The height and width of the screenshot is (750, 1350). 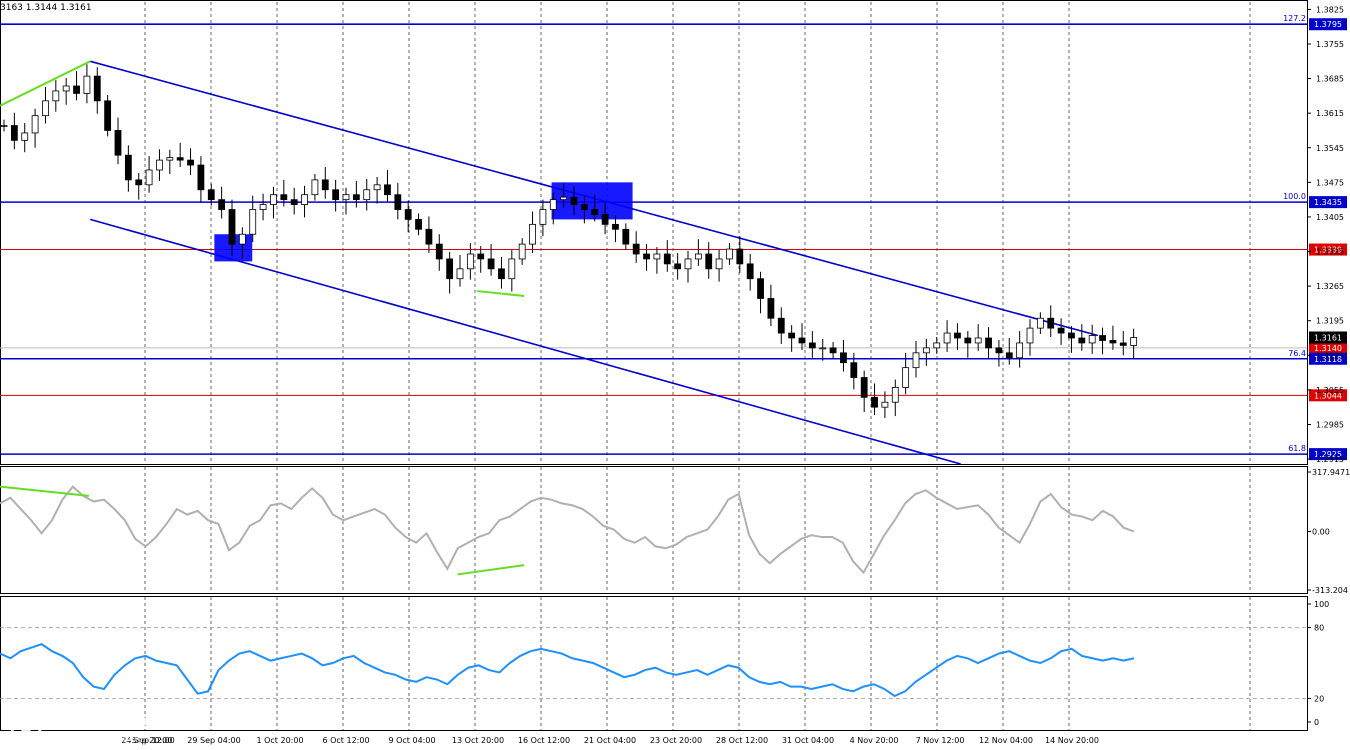 What do you see at coordinates (345, 740) in the screenshot?
I see `time-label: 6 Oct 12:00` at bounding box center [345, 740].